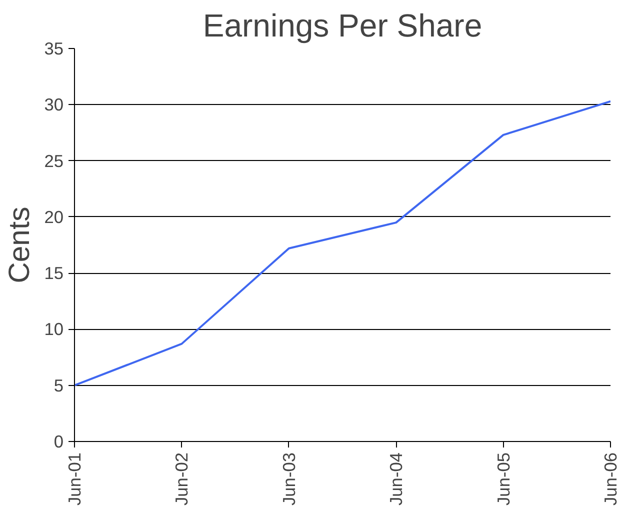 This screenshot has height=511, width=633. Describe the element at coordinates (503, 479) in the screenshot. I see `x-tick-label: Jun-05` at that location.